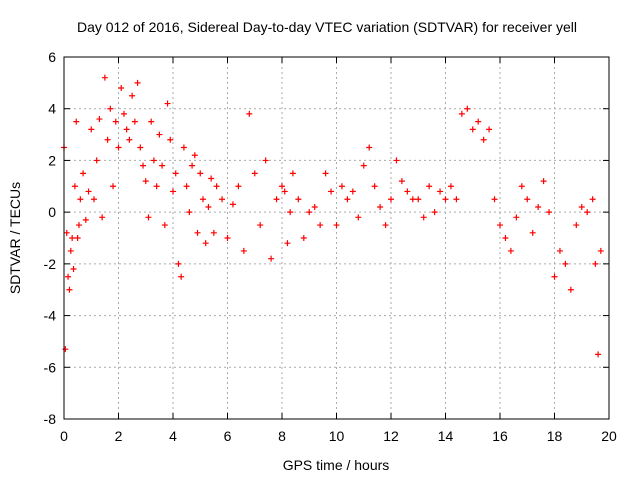 This screenshot has width=640, height=480. Describe the element at coordinates (555, 436) in the screenshot. I see `x-tick-label: 18` at that location.